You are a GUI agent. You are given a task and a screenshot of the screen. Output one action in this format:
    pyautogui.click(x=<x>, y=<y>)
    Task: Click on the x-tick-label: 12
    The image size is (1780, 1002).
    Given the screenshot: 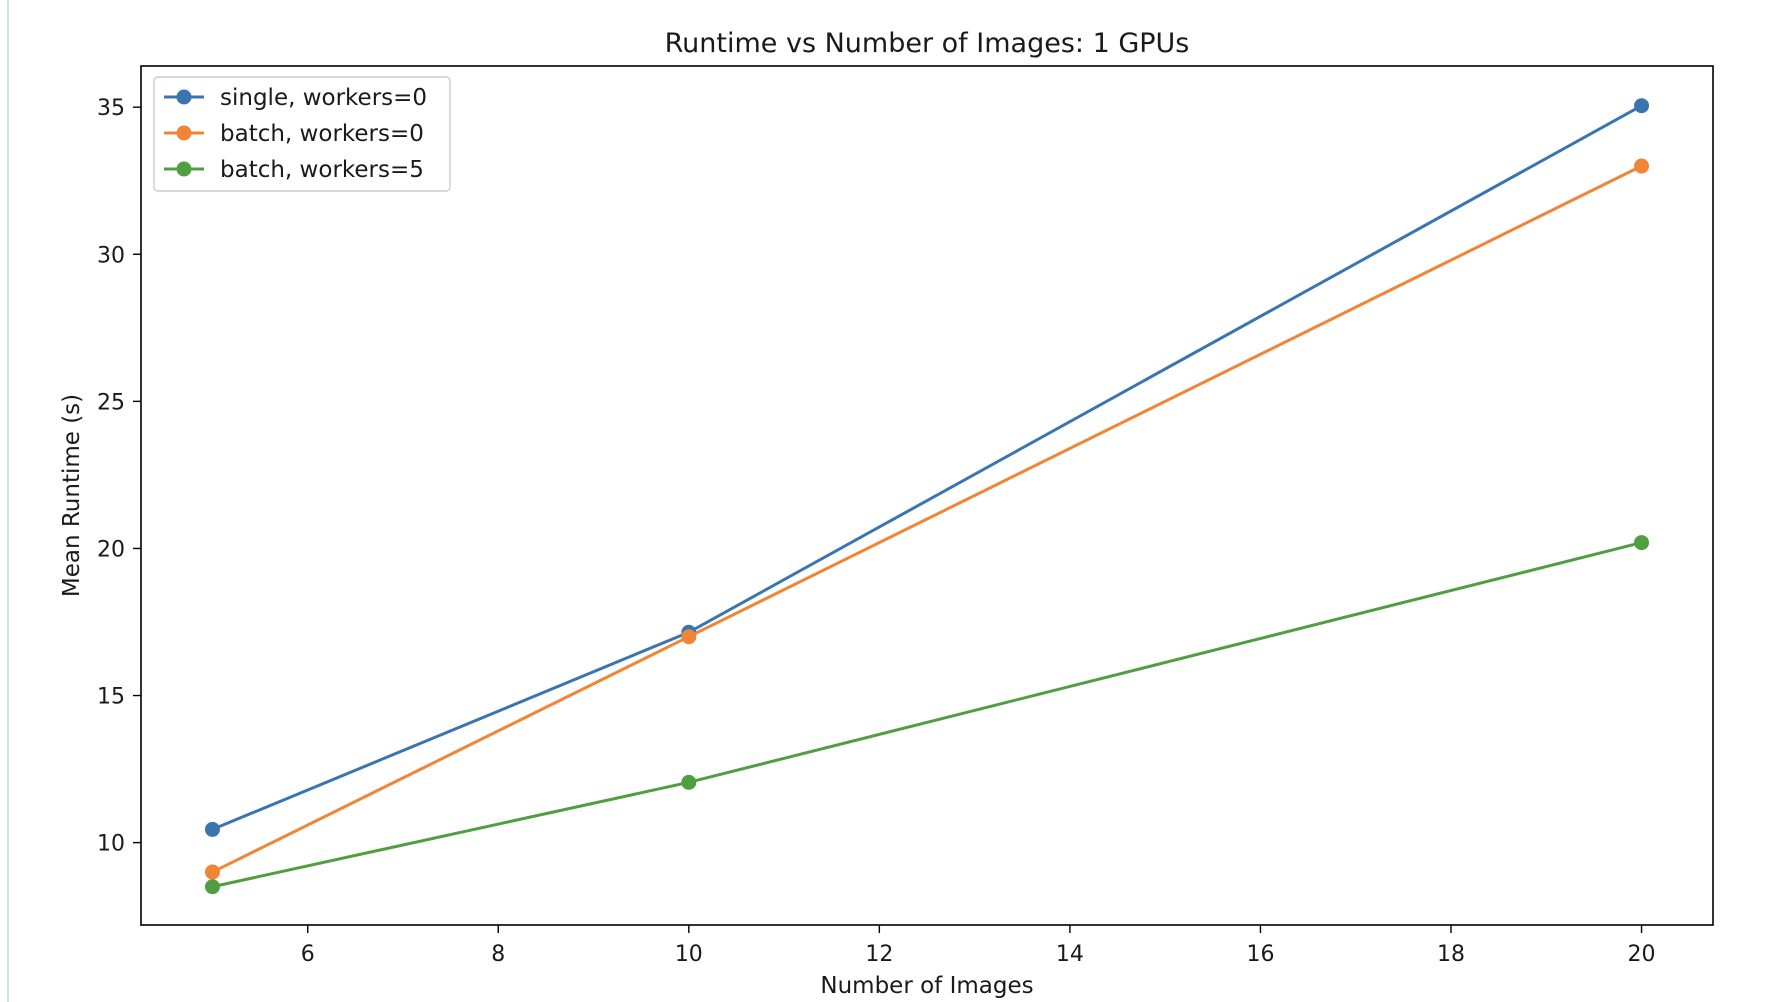 What is the action you would take?
    pyautogui.click(x=879, y=954)
    